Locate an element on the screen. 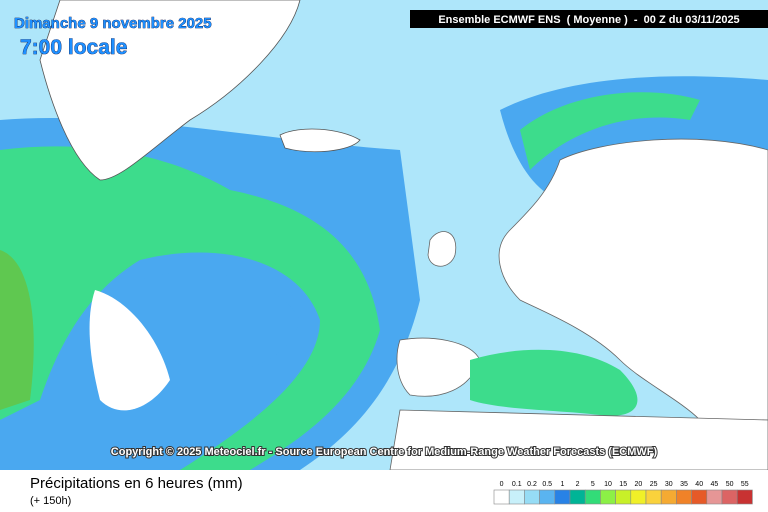 The width and height of the screenshot is (768, 512). footer-title: Précipitations en 6 heures (mm) is located at coordinates (136, 483).